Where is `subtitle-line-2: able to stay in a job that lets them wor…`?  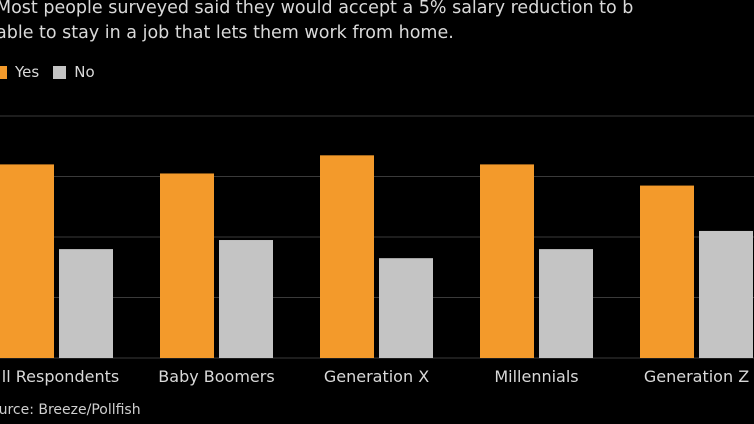
subtitle-line-2: able to stay in a job that lets them wor… is located at coordinates (227, 33).